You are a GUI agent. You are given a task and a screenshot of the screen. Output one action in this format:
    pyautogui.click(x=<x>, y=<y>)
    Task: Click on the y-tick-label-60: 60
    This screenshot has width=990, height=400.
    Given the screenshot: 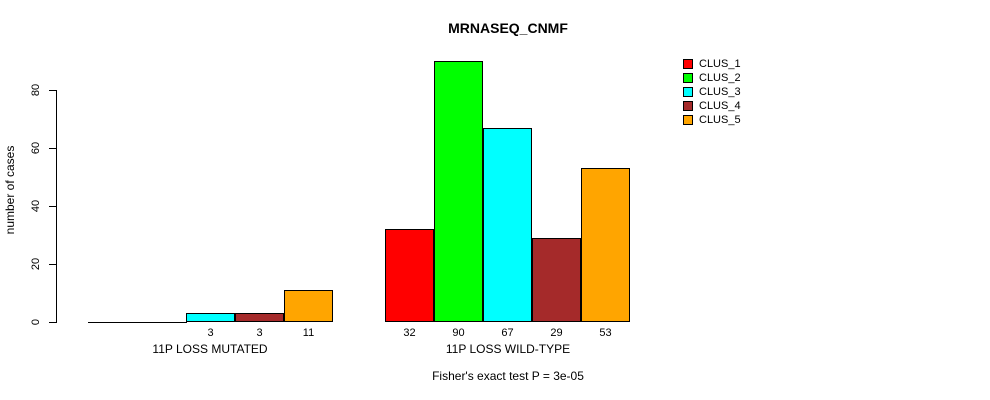 What is the action you would take?
    pyautogui.click(x=36, y=148)
    